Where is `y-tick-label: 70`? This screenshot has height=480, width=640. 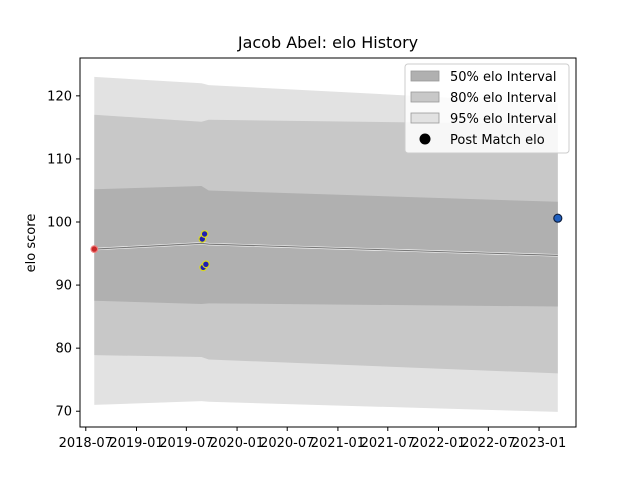
y-tick-label: 70 is located at coordinates (63, 412).